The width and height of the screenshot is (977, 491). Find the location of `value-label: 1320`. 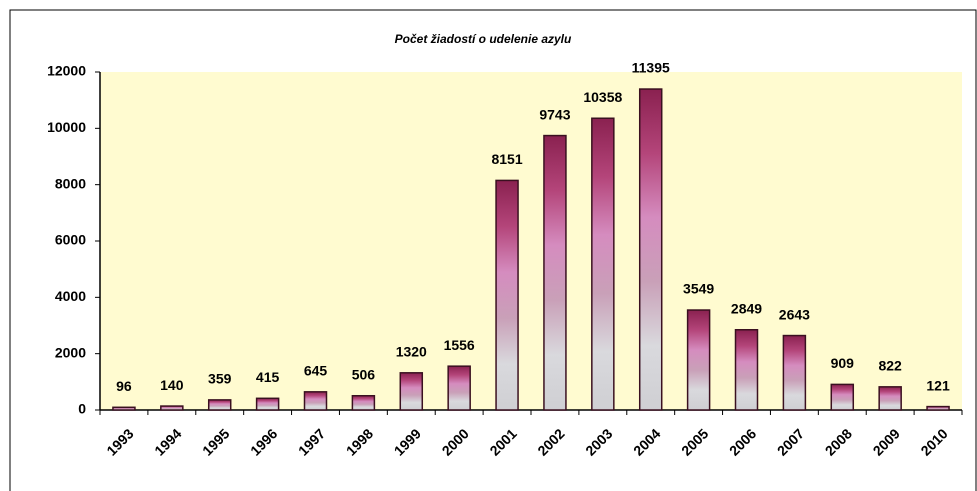

value-label: 1320 is located at coordinates (411, 352).